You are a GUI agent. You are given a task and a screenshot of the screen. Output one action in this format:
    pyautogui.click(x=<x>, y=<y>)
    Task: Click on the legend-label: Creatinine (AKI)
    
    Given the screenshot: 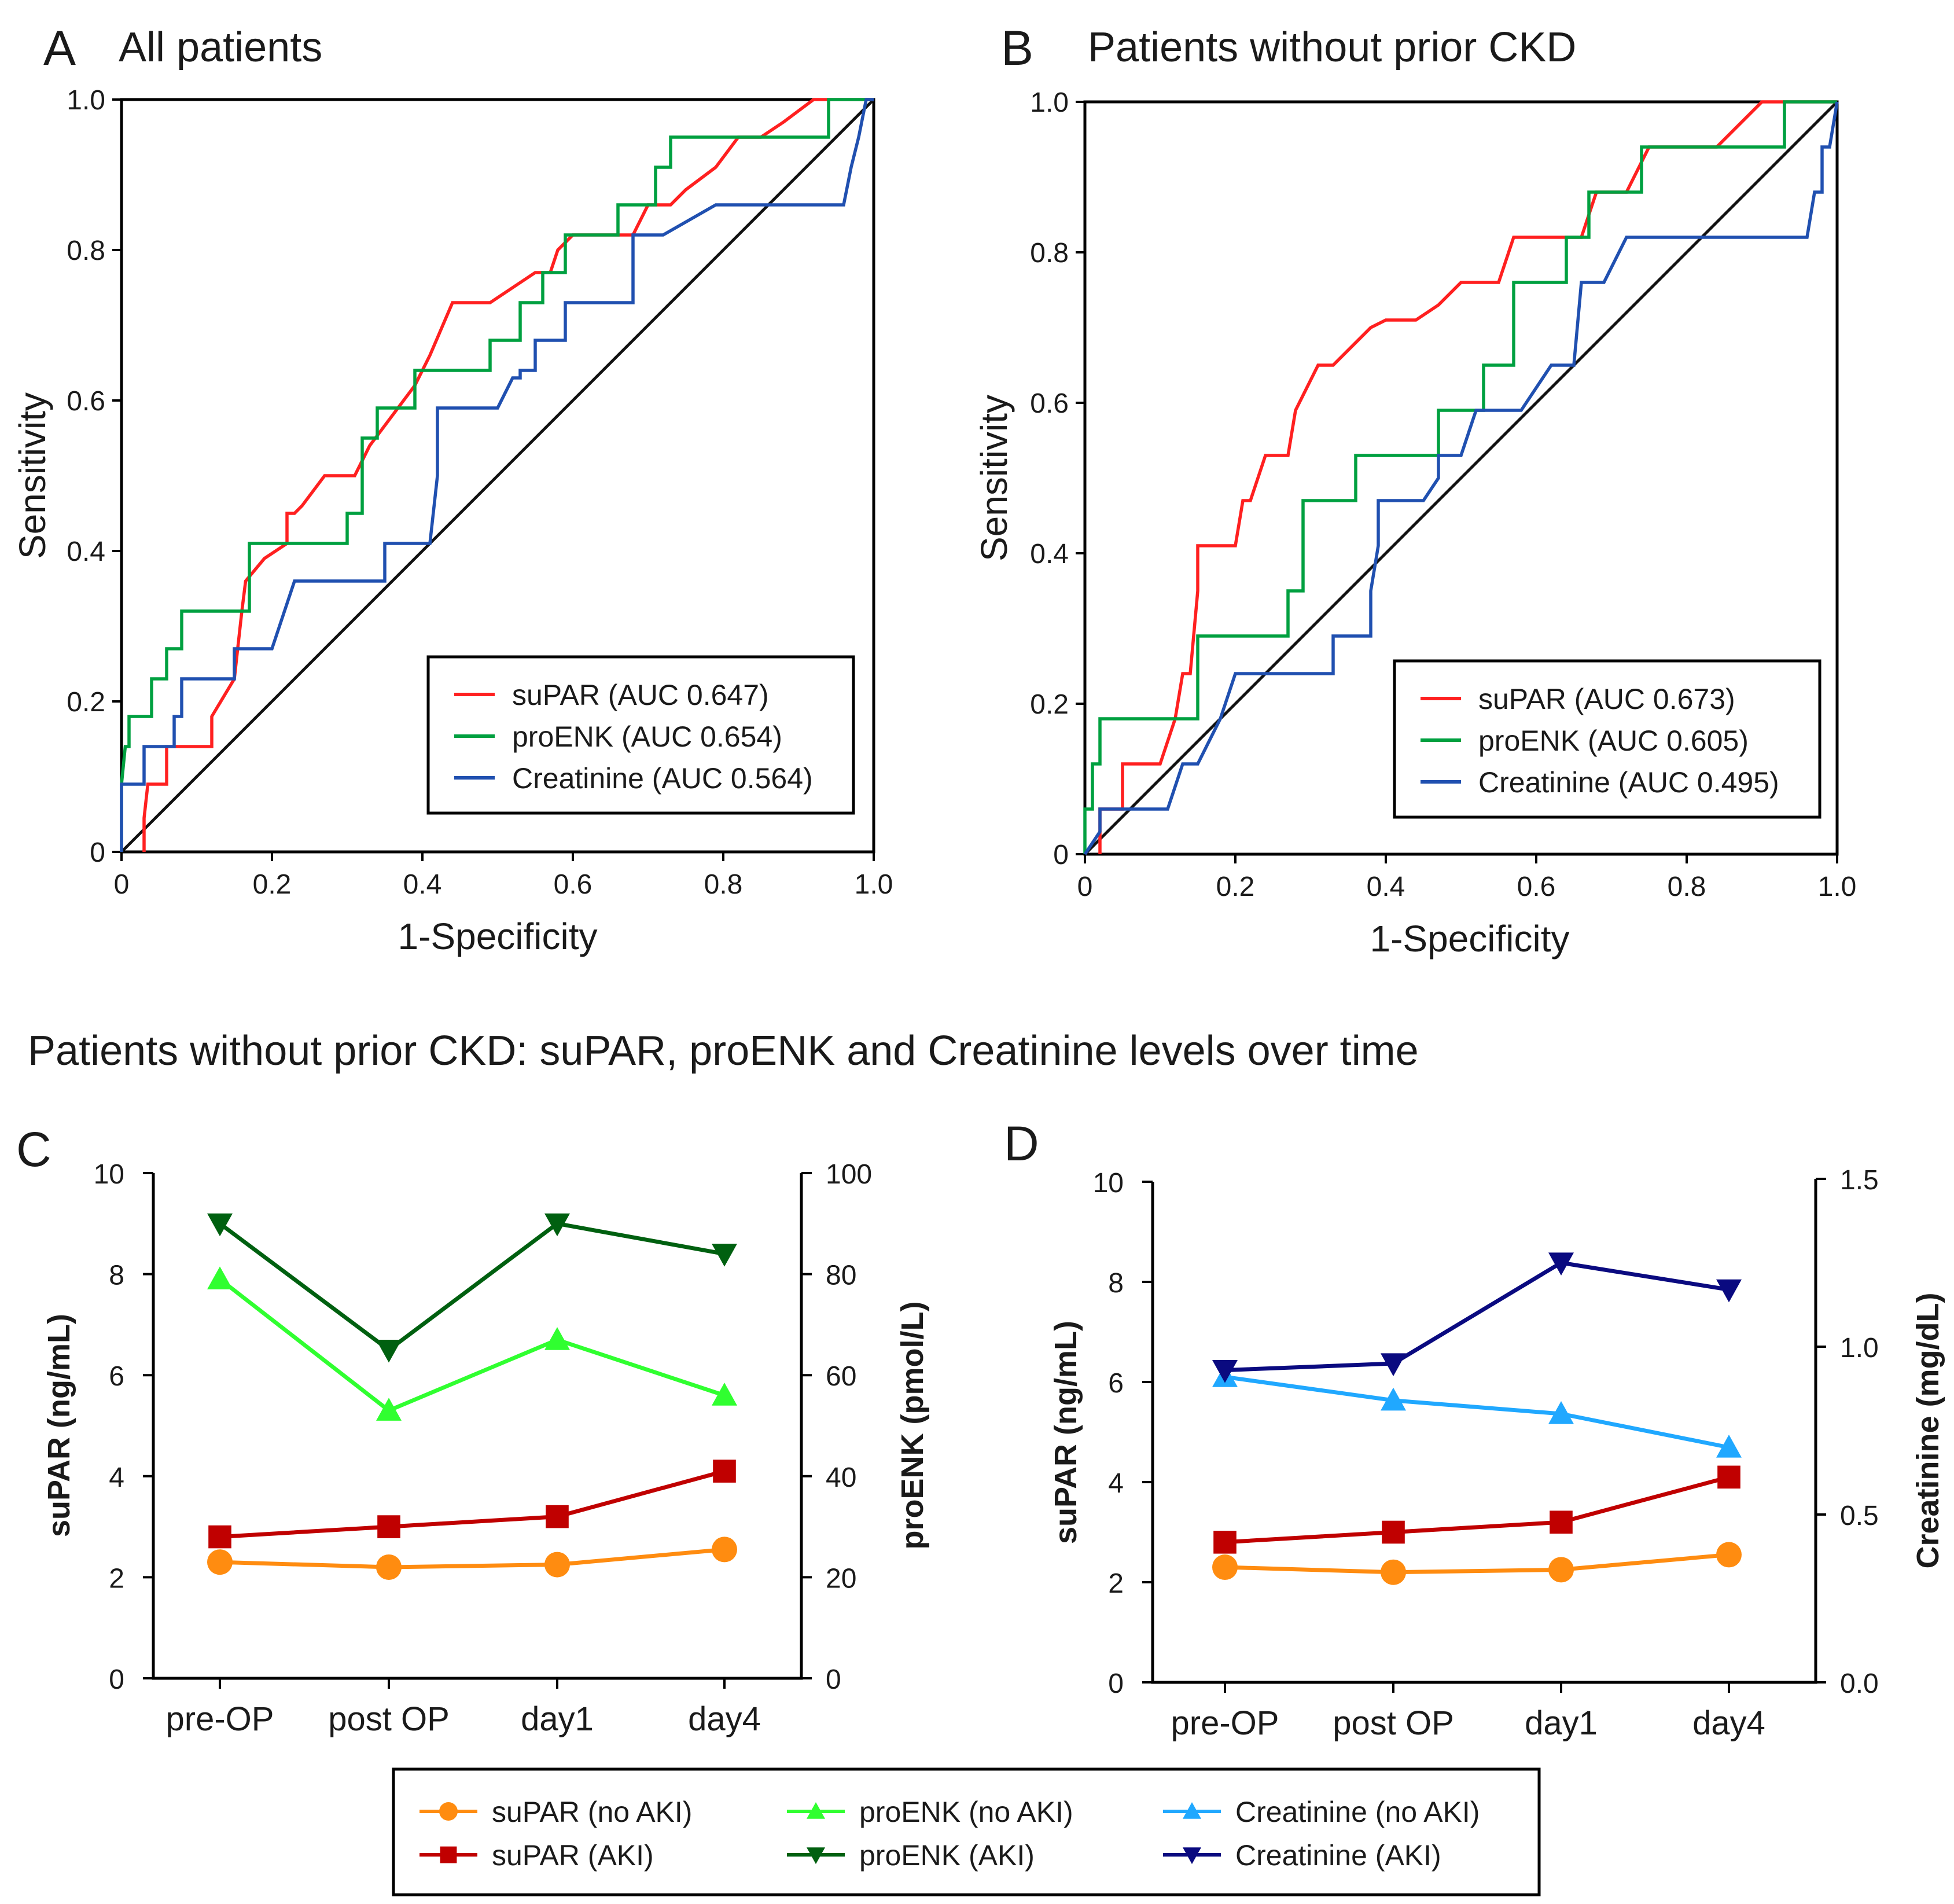 What is the action you would take?
    pyautogui.click(x=1338, y=1855)
    